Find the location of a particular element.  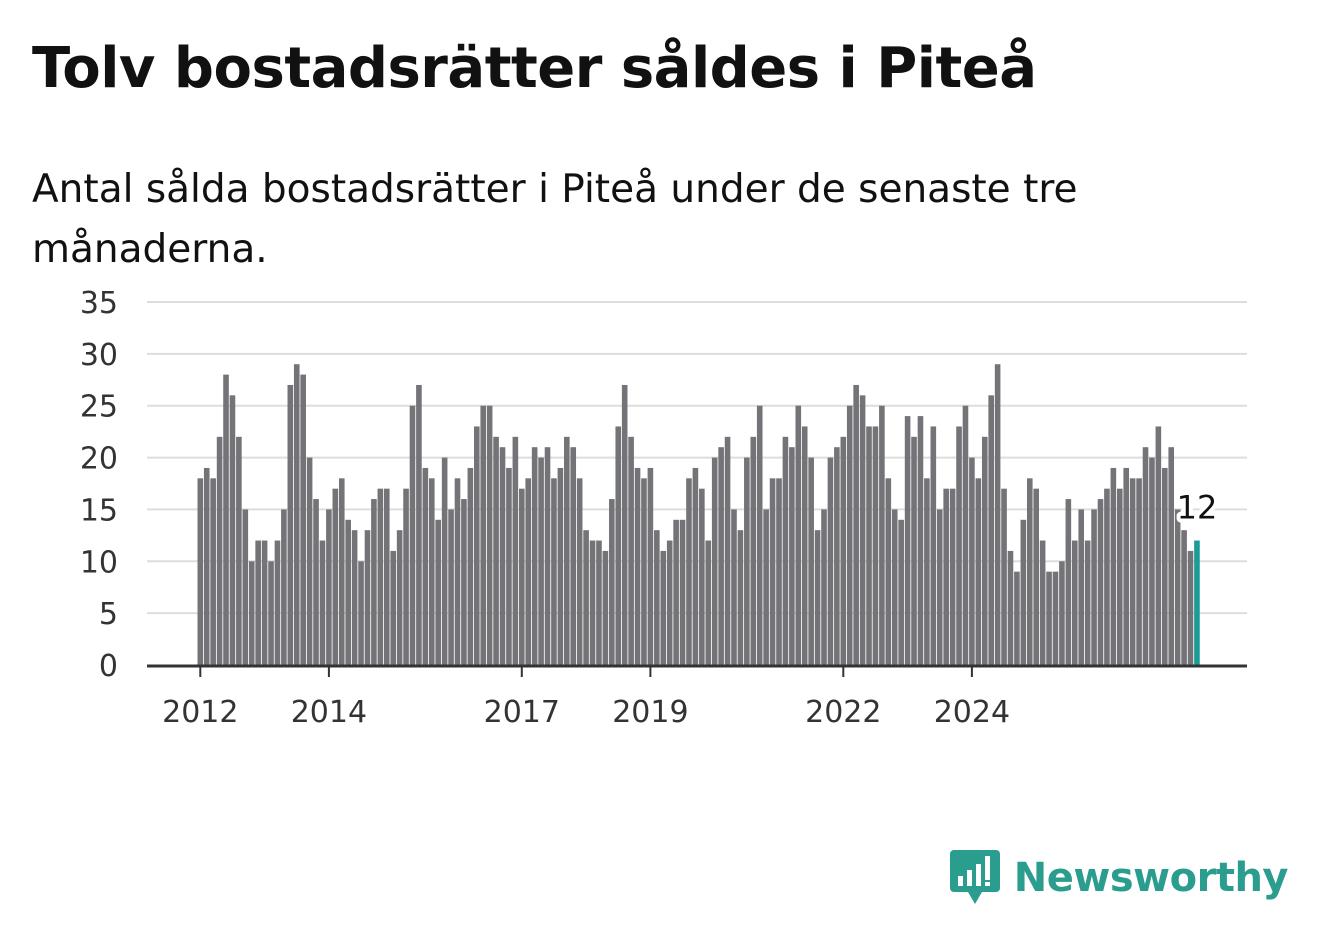

y-tick-label: 30 is located at coordinates (99, 355).